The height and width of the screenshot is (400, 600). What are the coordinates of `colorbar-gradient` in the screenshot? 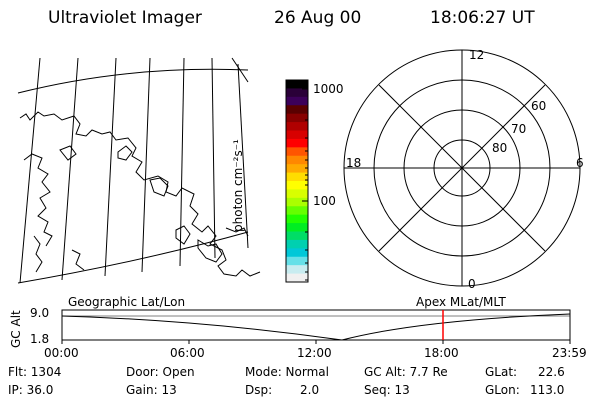 It's located at (297, 181).